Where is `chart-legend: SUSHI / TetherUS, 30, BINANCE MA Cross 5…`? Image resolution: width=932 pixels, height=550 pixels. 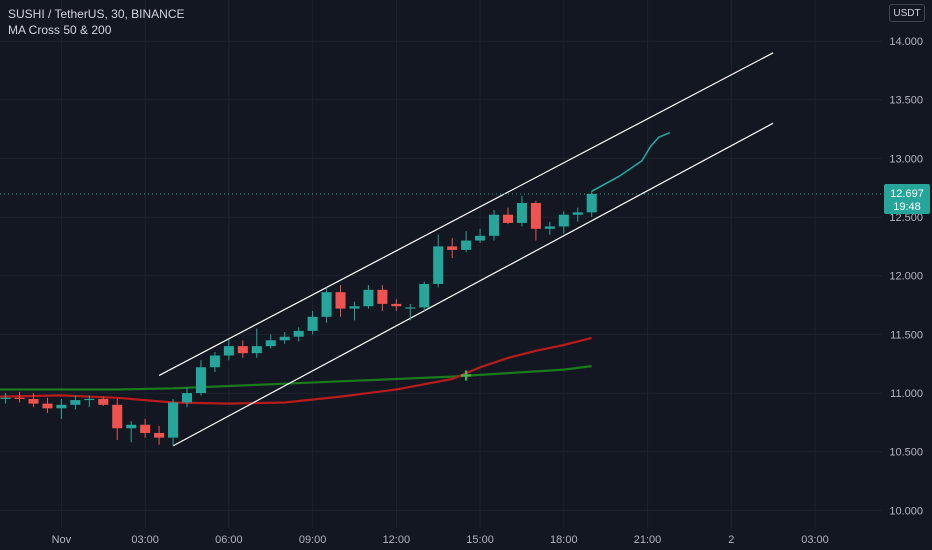 chart-legend: SUSHI / TetherUS, 30, BINANCE MA Cross 5… is located at coordinates (96, 22).